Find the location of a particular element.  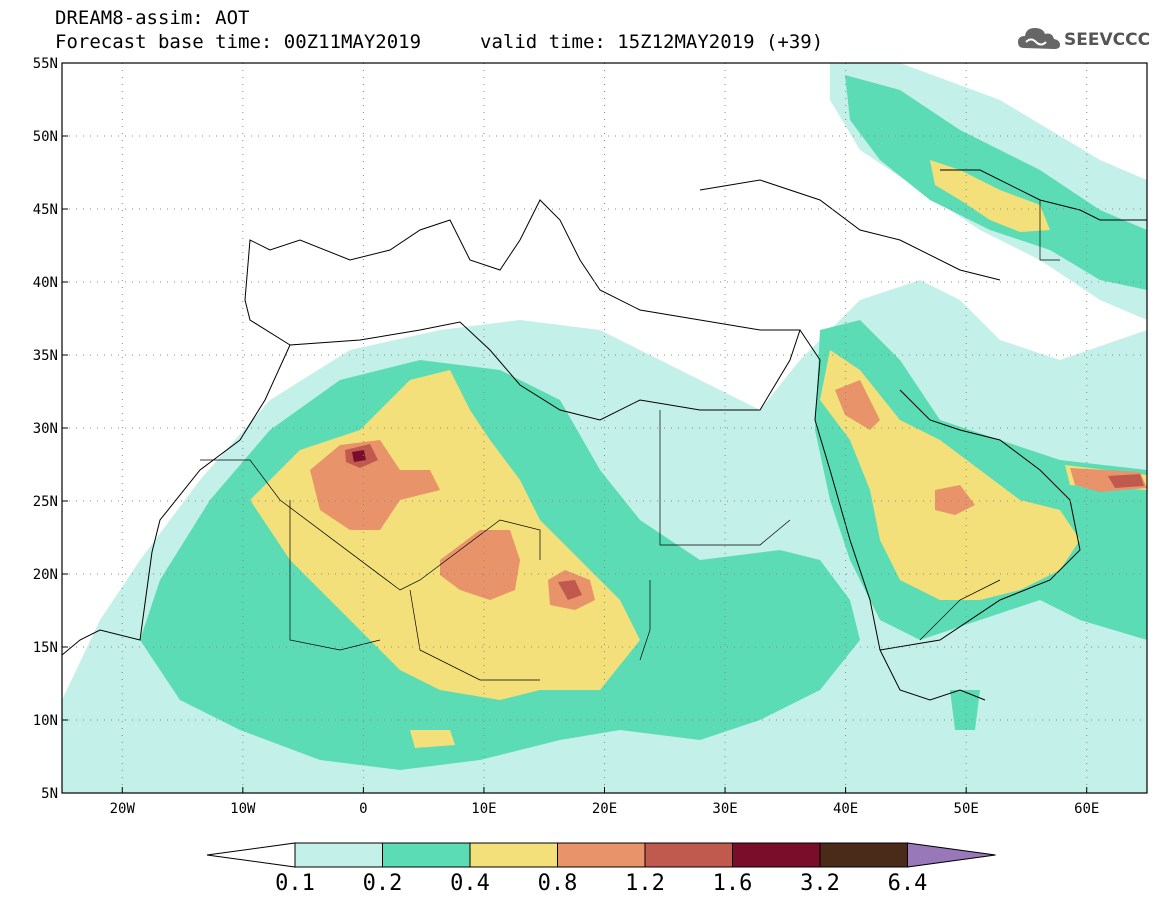

forecast-base-time: Forecast base time: 00Z11MAY2019 is located at coordinates (238, 42).